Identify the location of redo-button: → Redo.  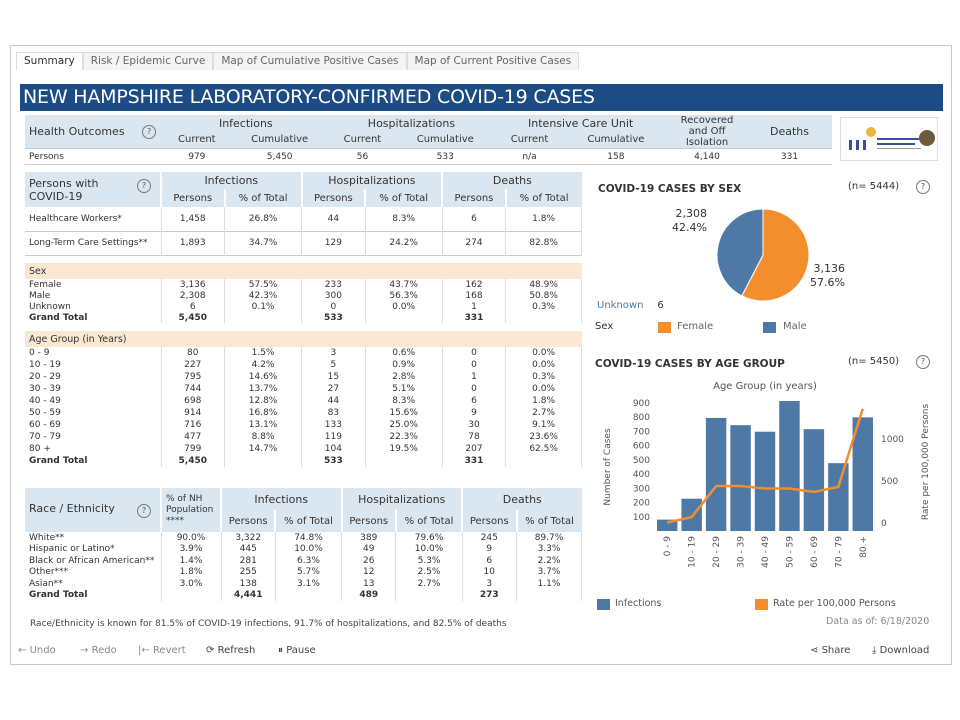
(98, 650).